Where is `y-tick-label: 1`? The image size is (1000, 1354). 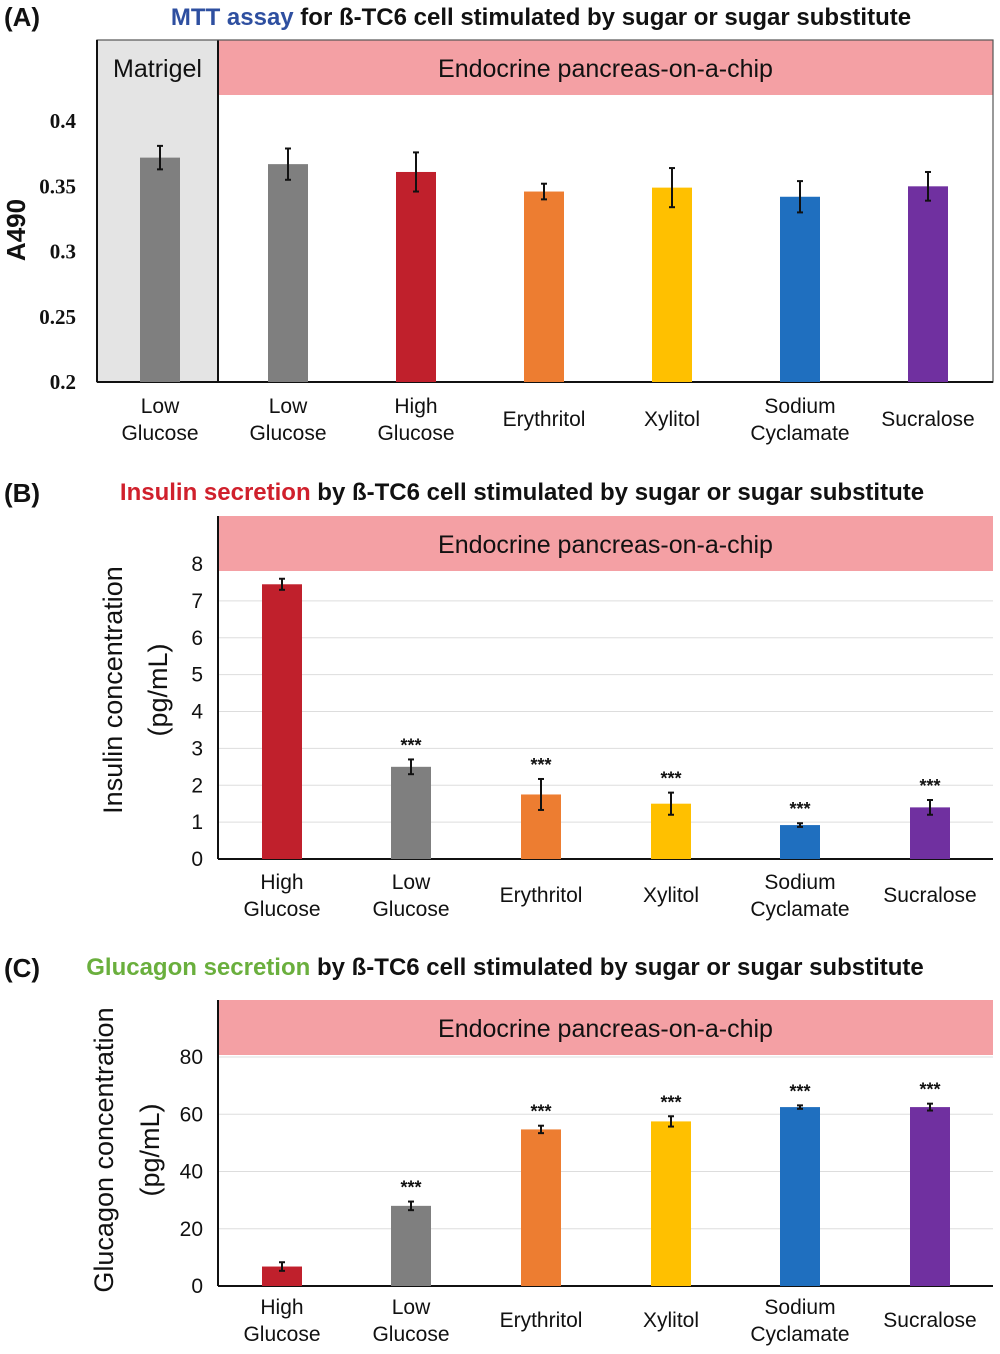 y-tick-label: 1 is located at coordinates (197, 822).